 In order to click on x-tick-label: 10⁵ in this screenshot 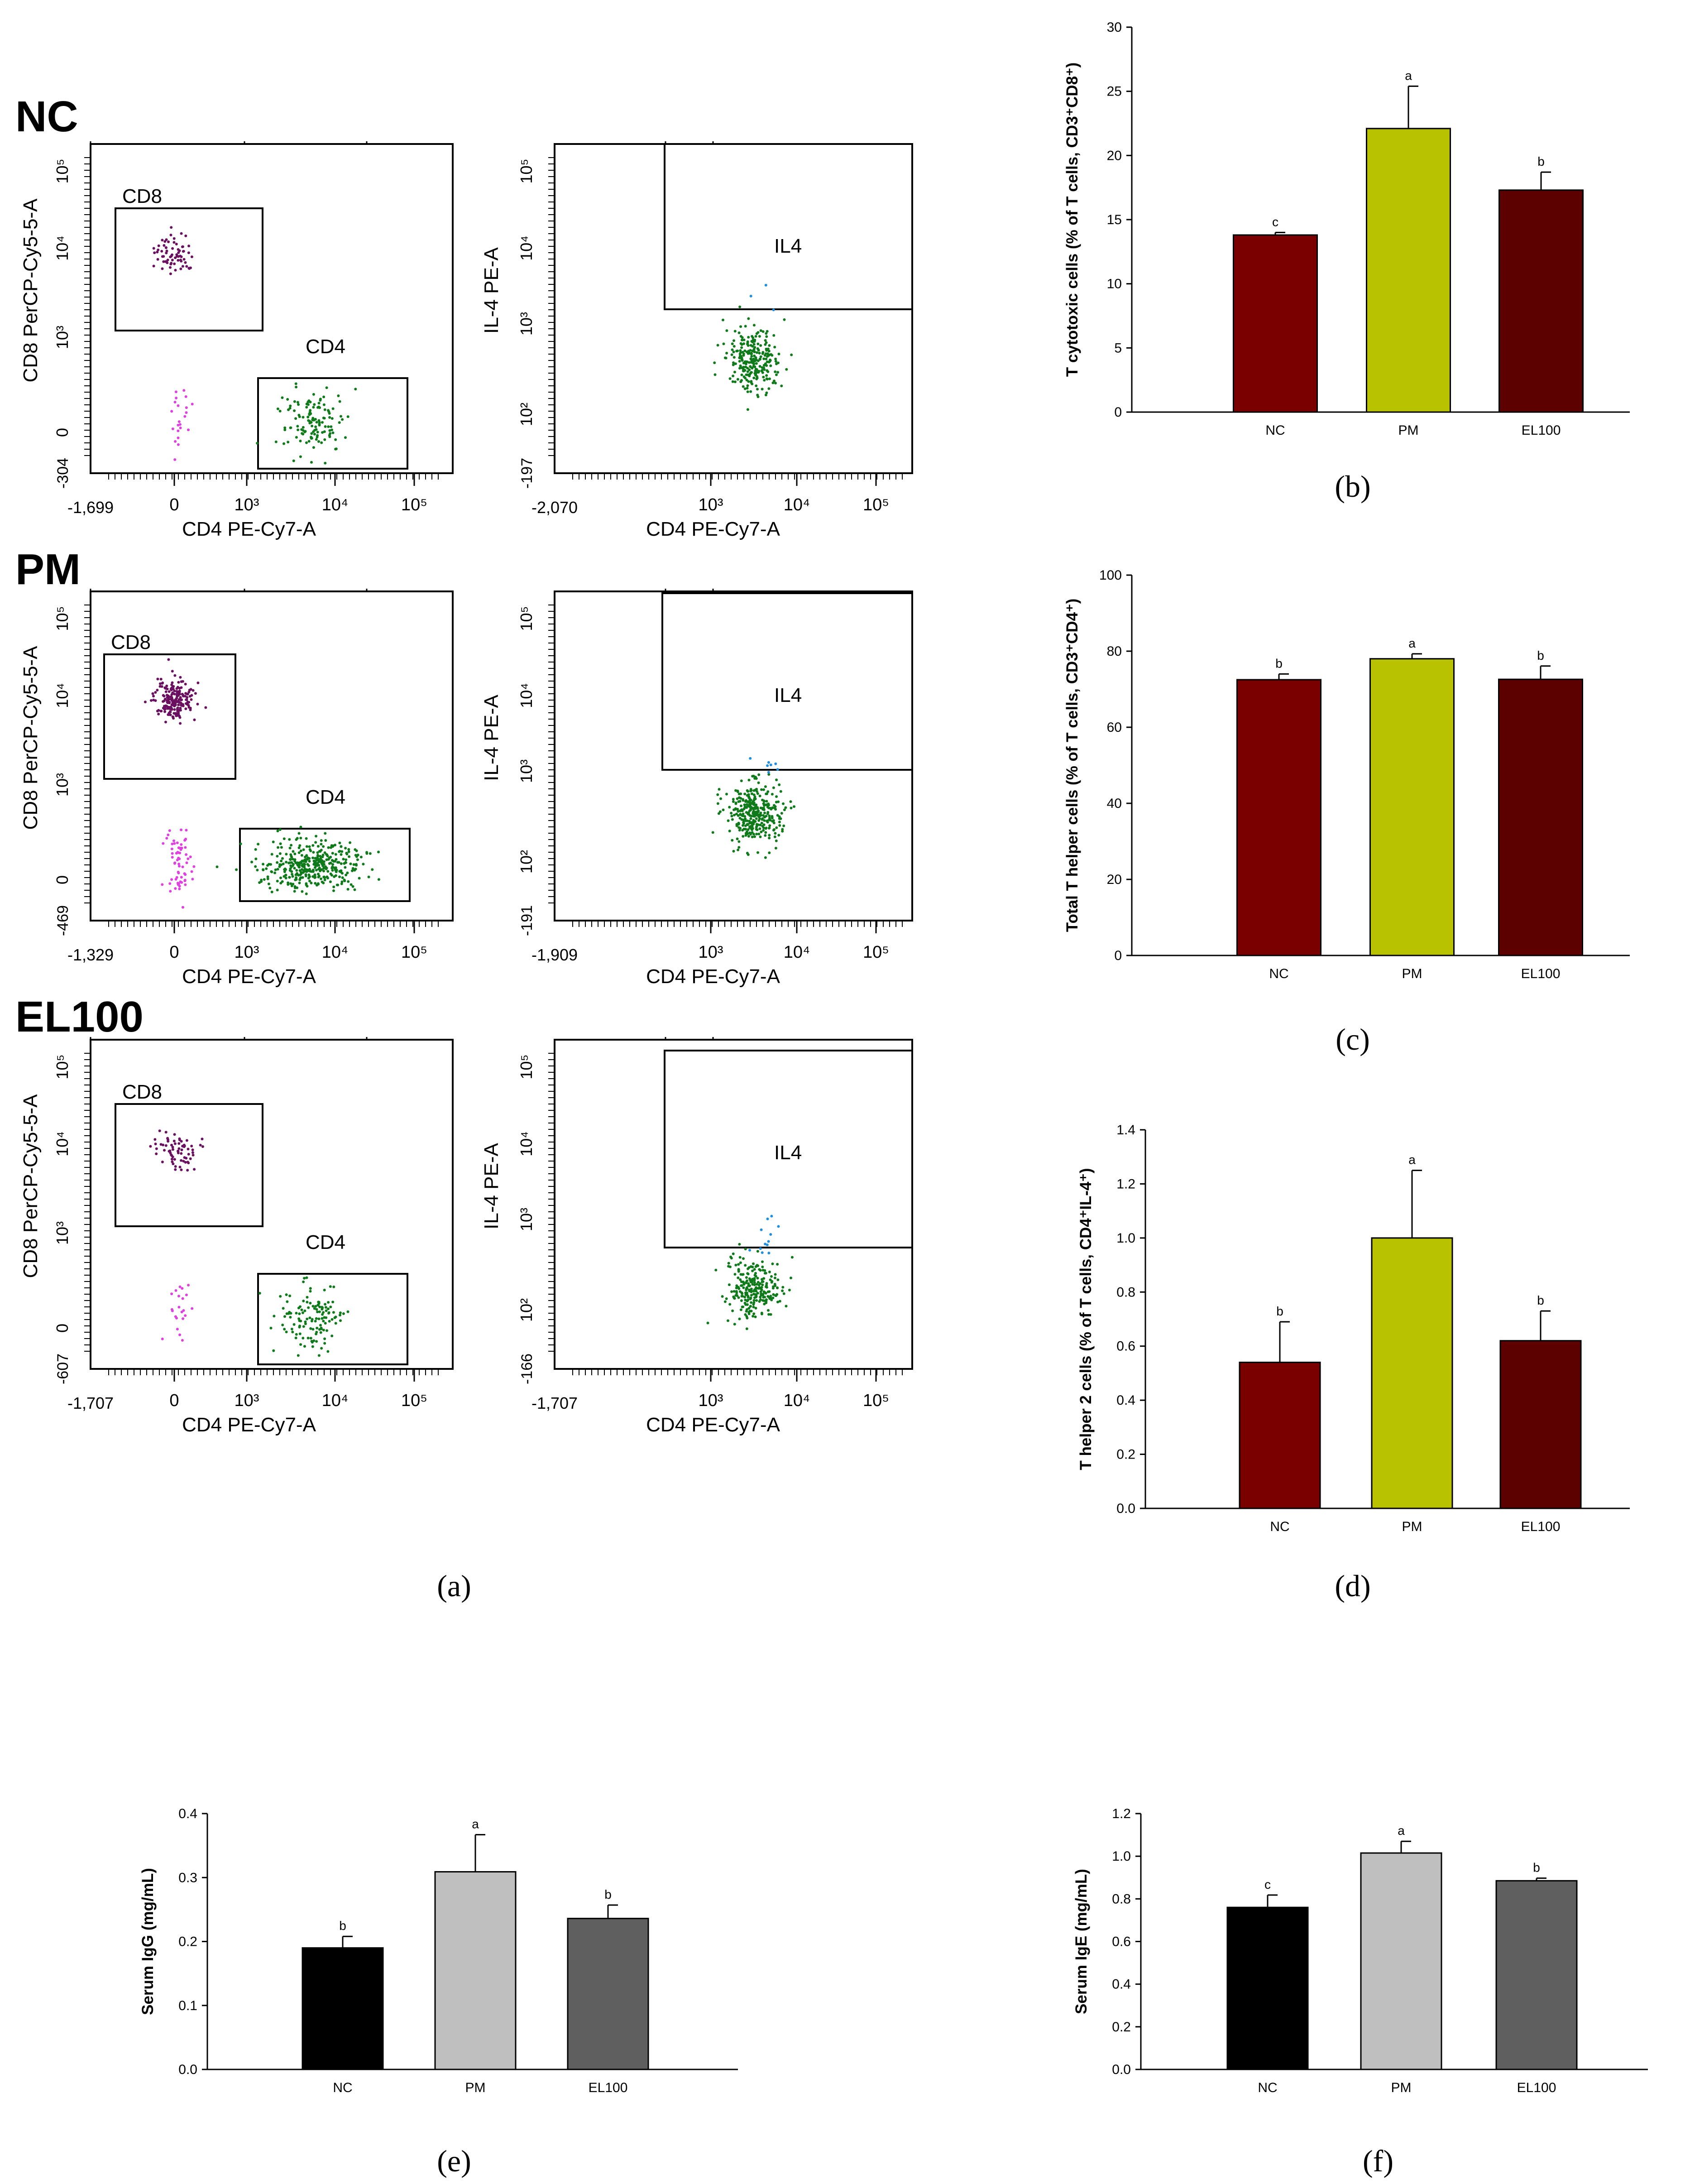, I will do `click(414, 952)`.